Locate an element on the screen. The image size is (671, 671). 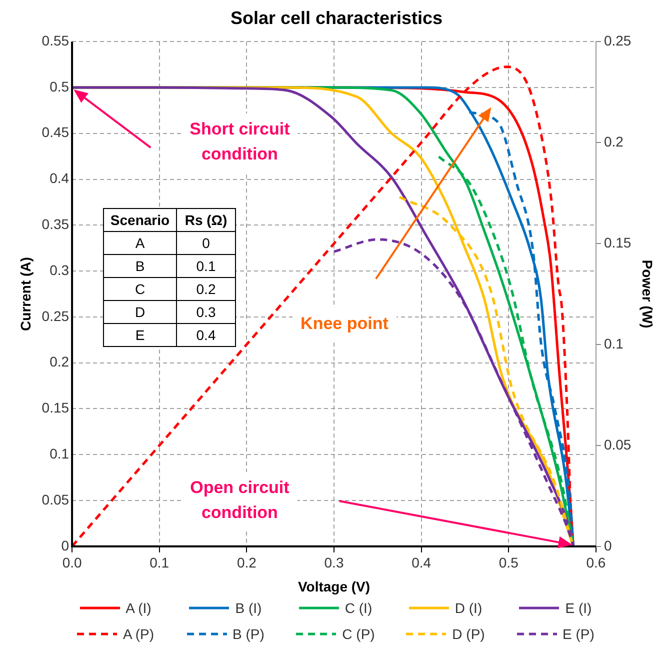
annotation: 0.4 is located at coordinates (206, 335).